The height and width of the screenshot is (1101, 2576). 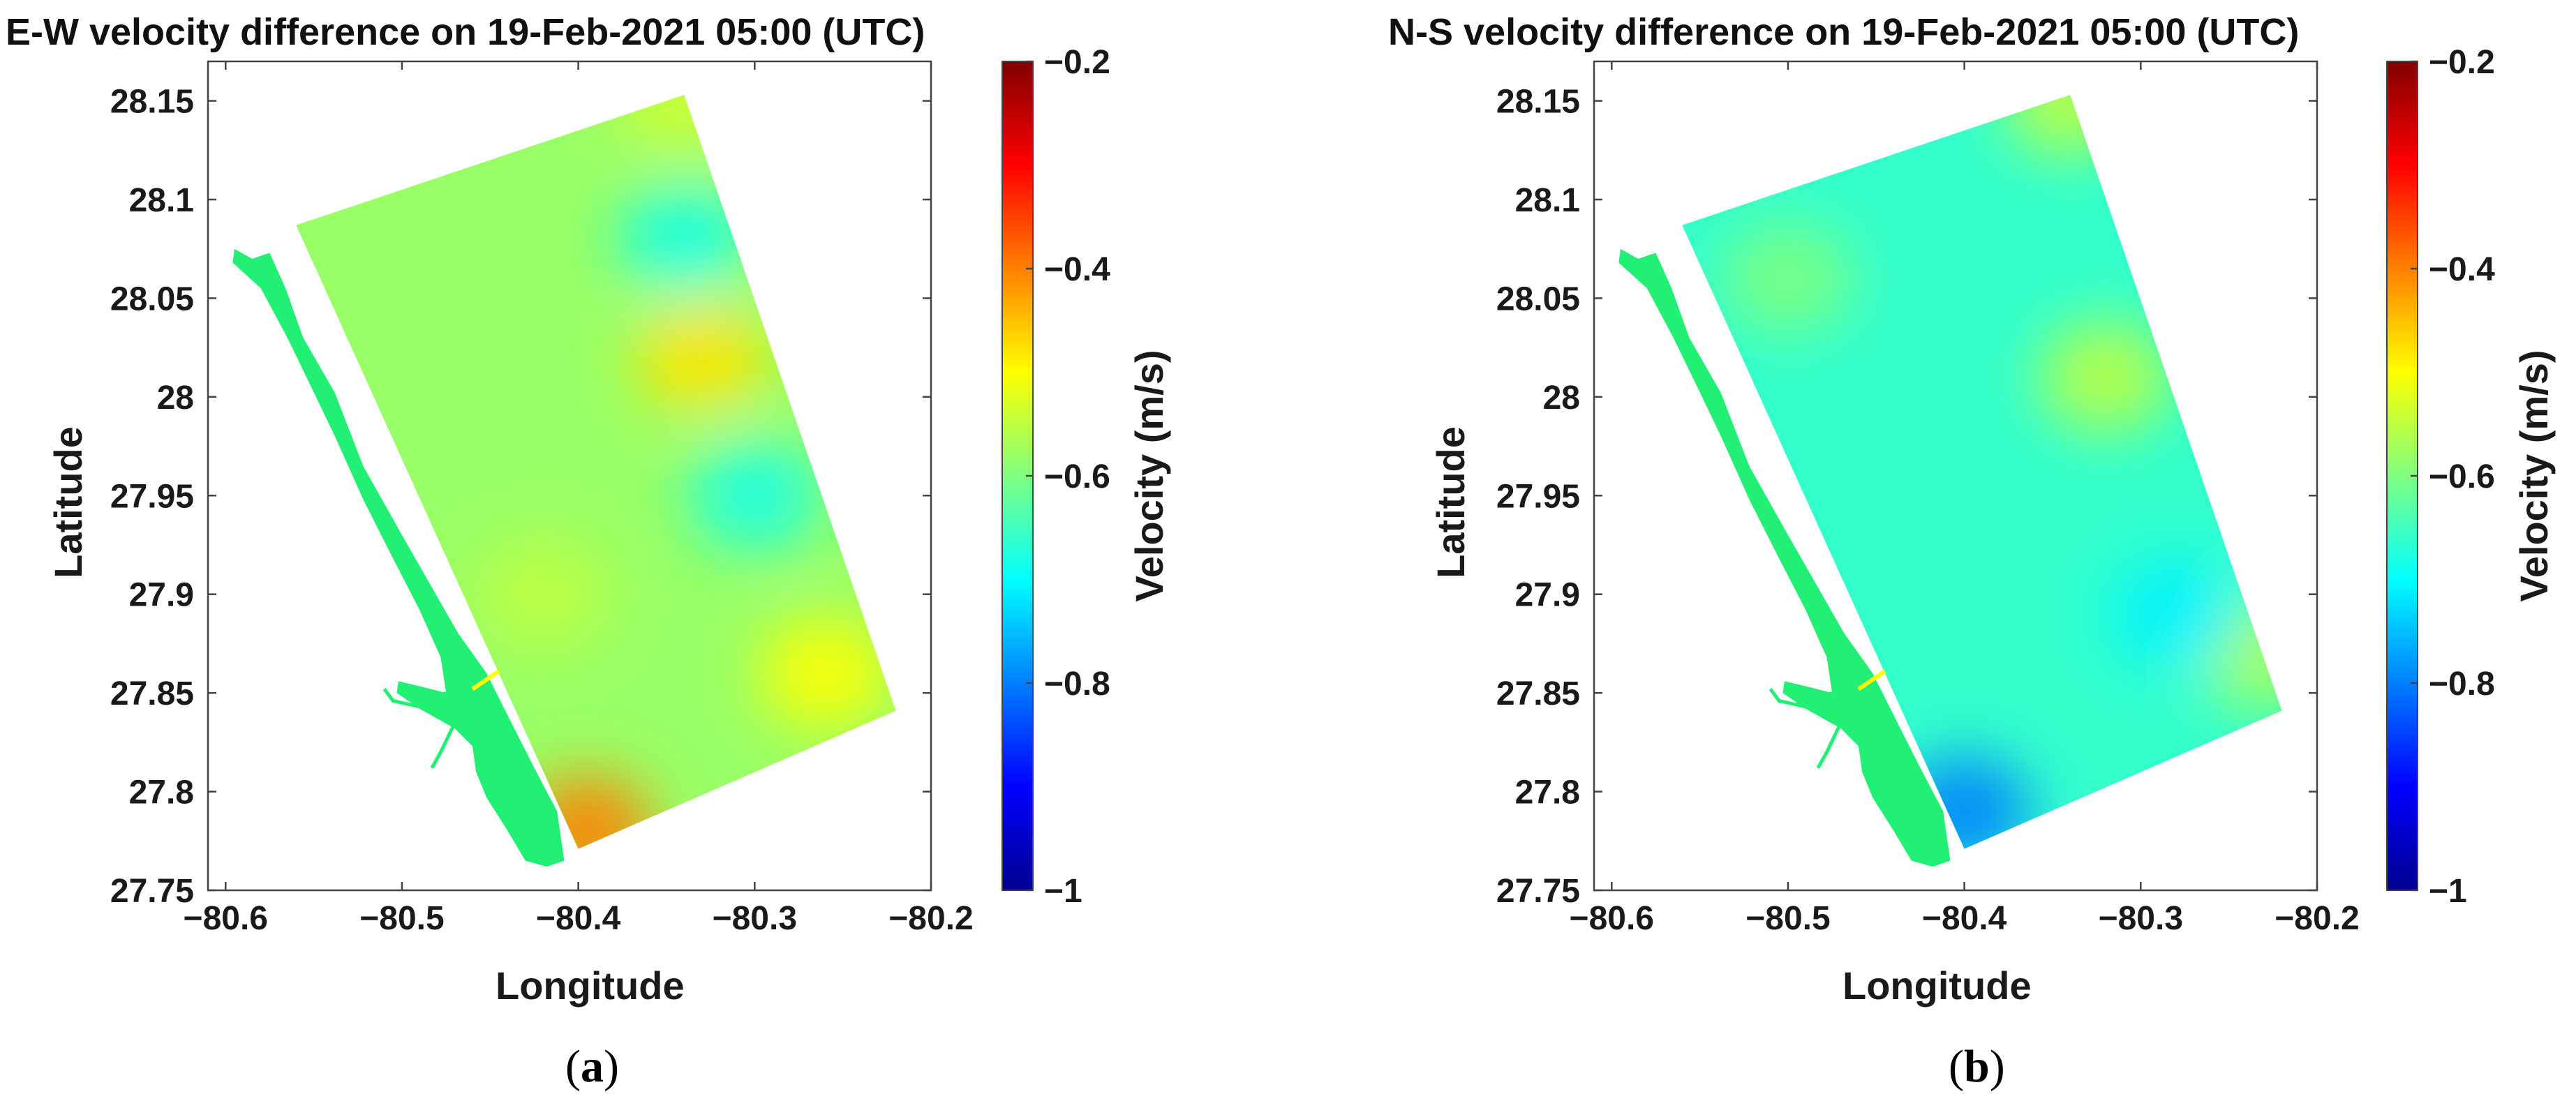 I want to click on coastline-land-strip-a, so click(x=398, y=557).